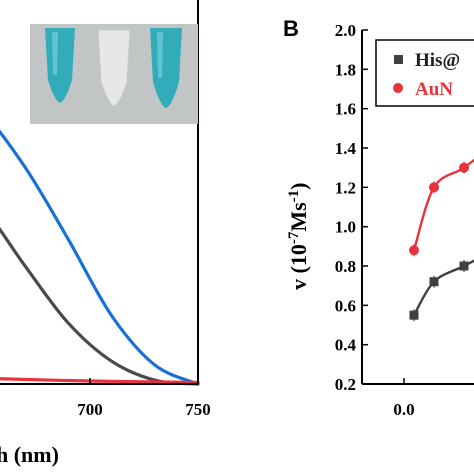 The width and height of the screenshot is (474, 474). What do you see at coordinates (437, 60) in the screenshot?
I see `legend-label-his: His@` at bounding box center [437, 60].